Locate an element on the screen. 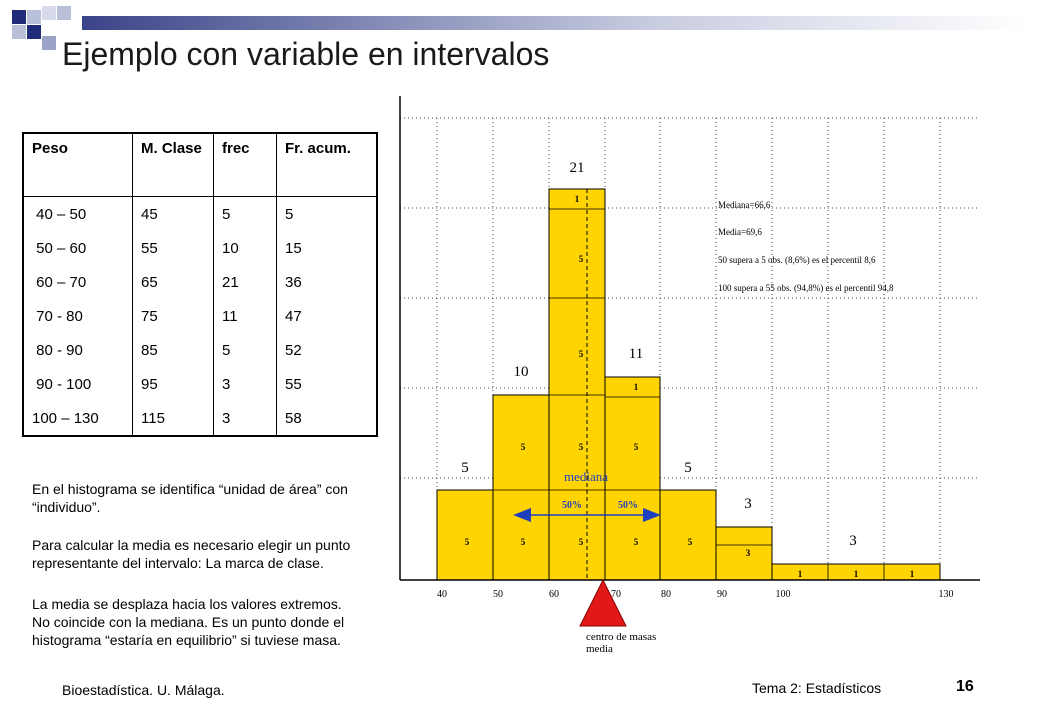  bar-height-label: 11 is located at coordinates (636, 354).